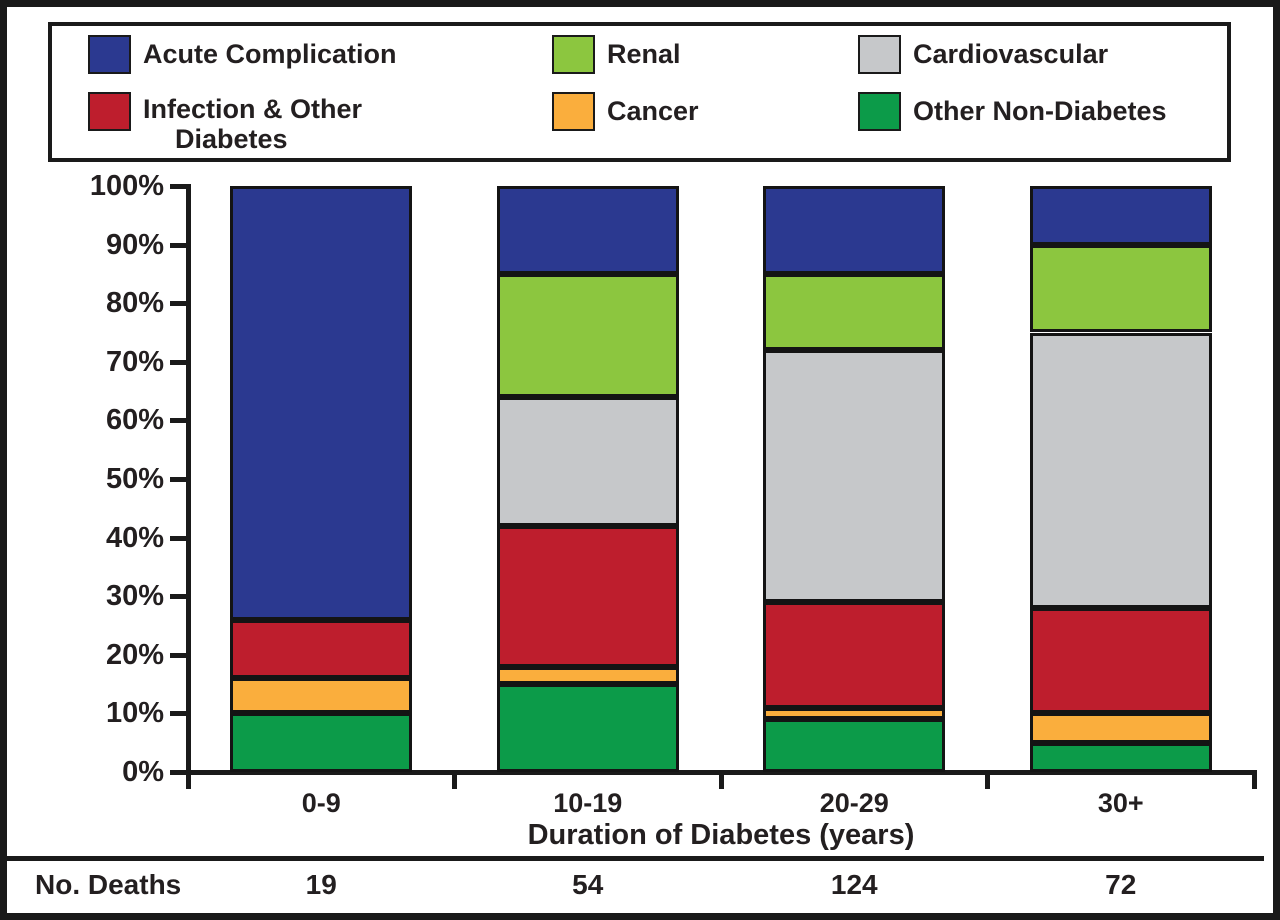 The width and height of the screenshot is (1280, 920). I want to click on legend-label: Cardiovascular, so click(1011, 54).